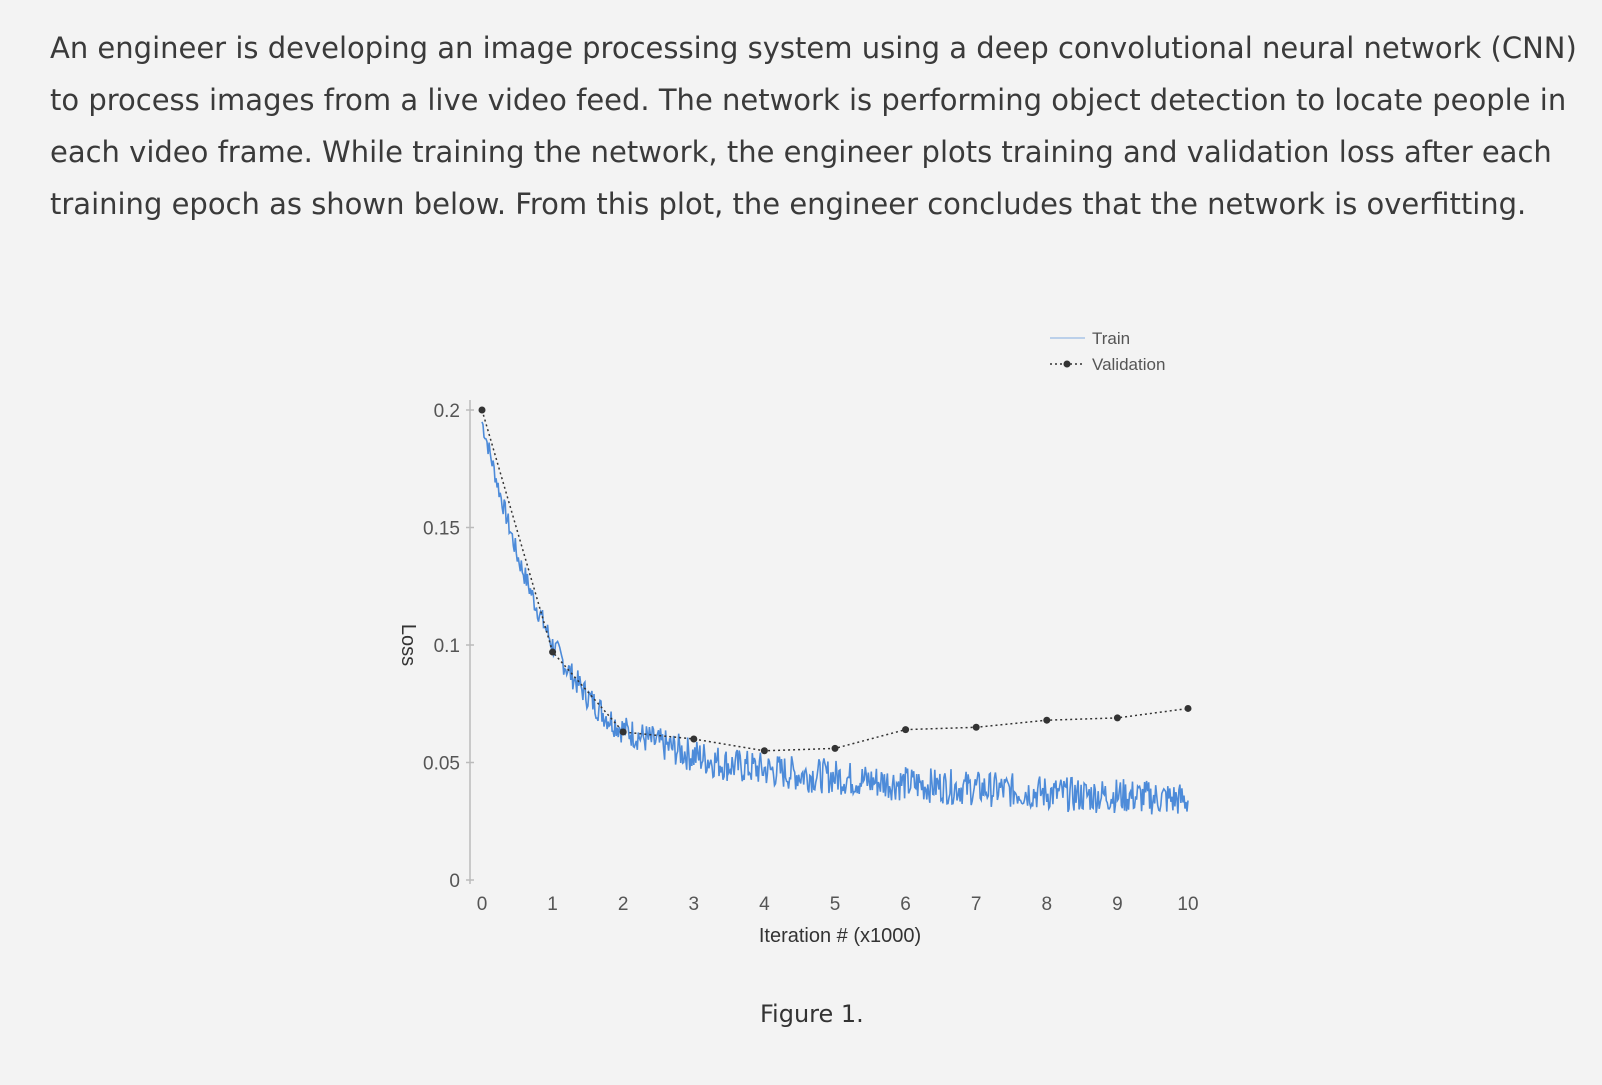 The image size is (1602, 1085). I want to click on x-tick-label: 9, so click(1117, 904).